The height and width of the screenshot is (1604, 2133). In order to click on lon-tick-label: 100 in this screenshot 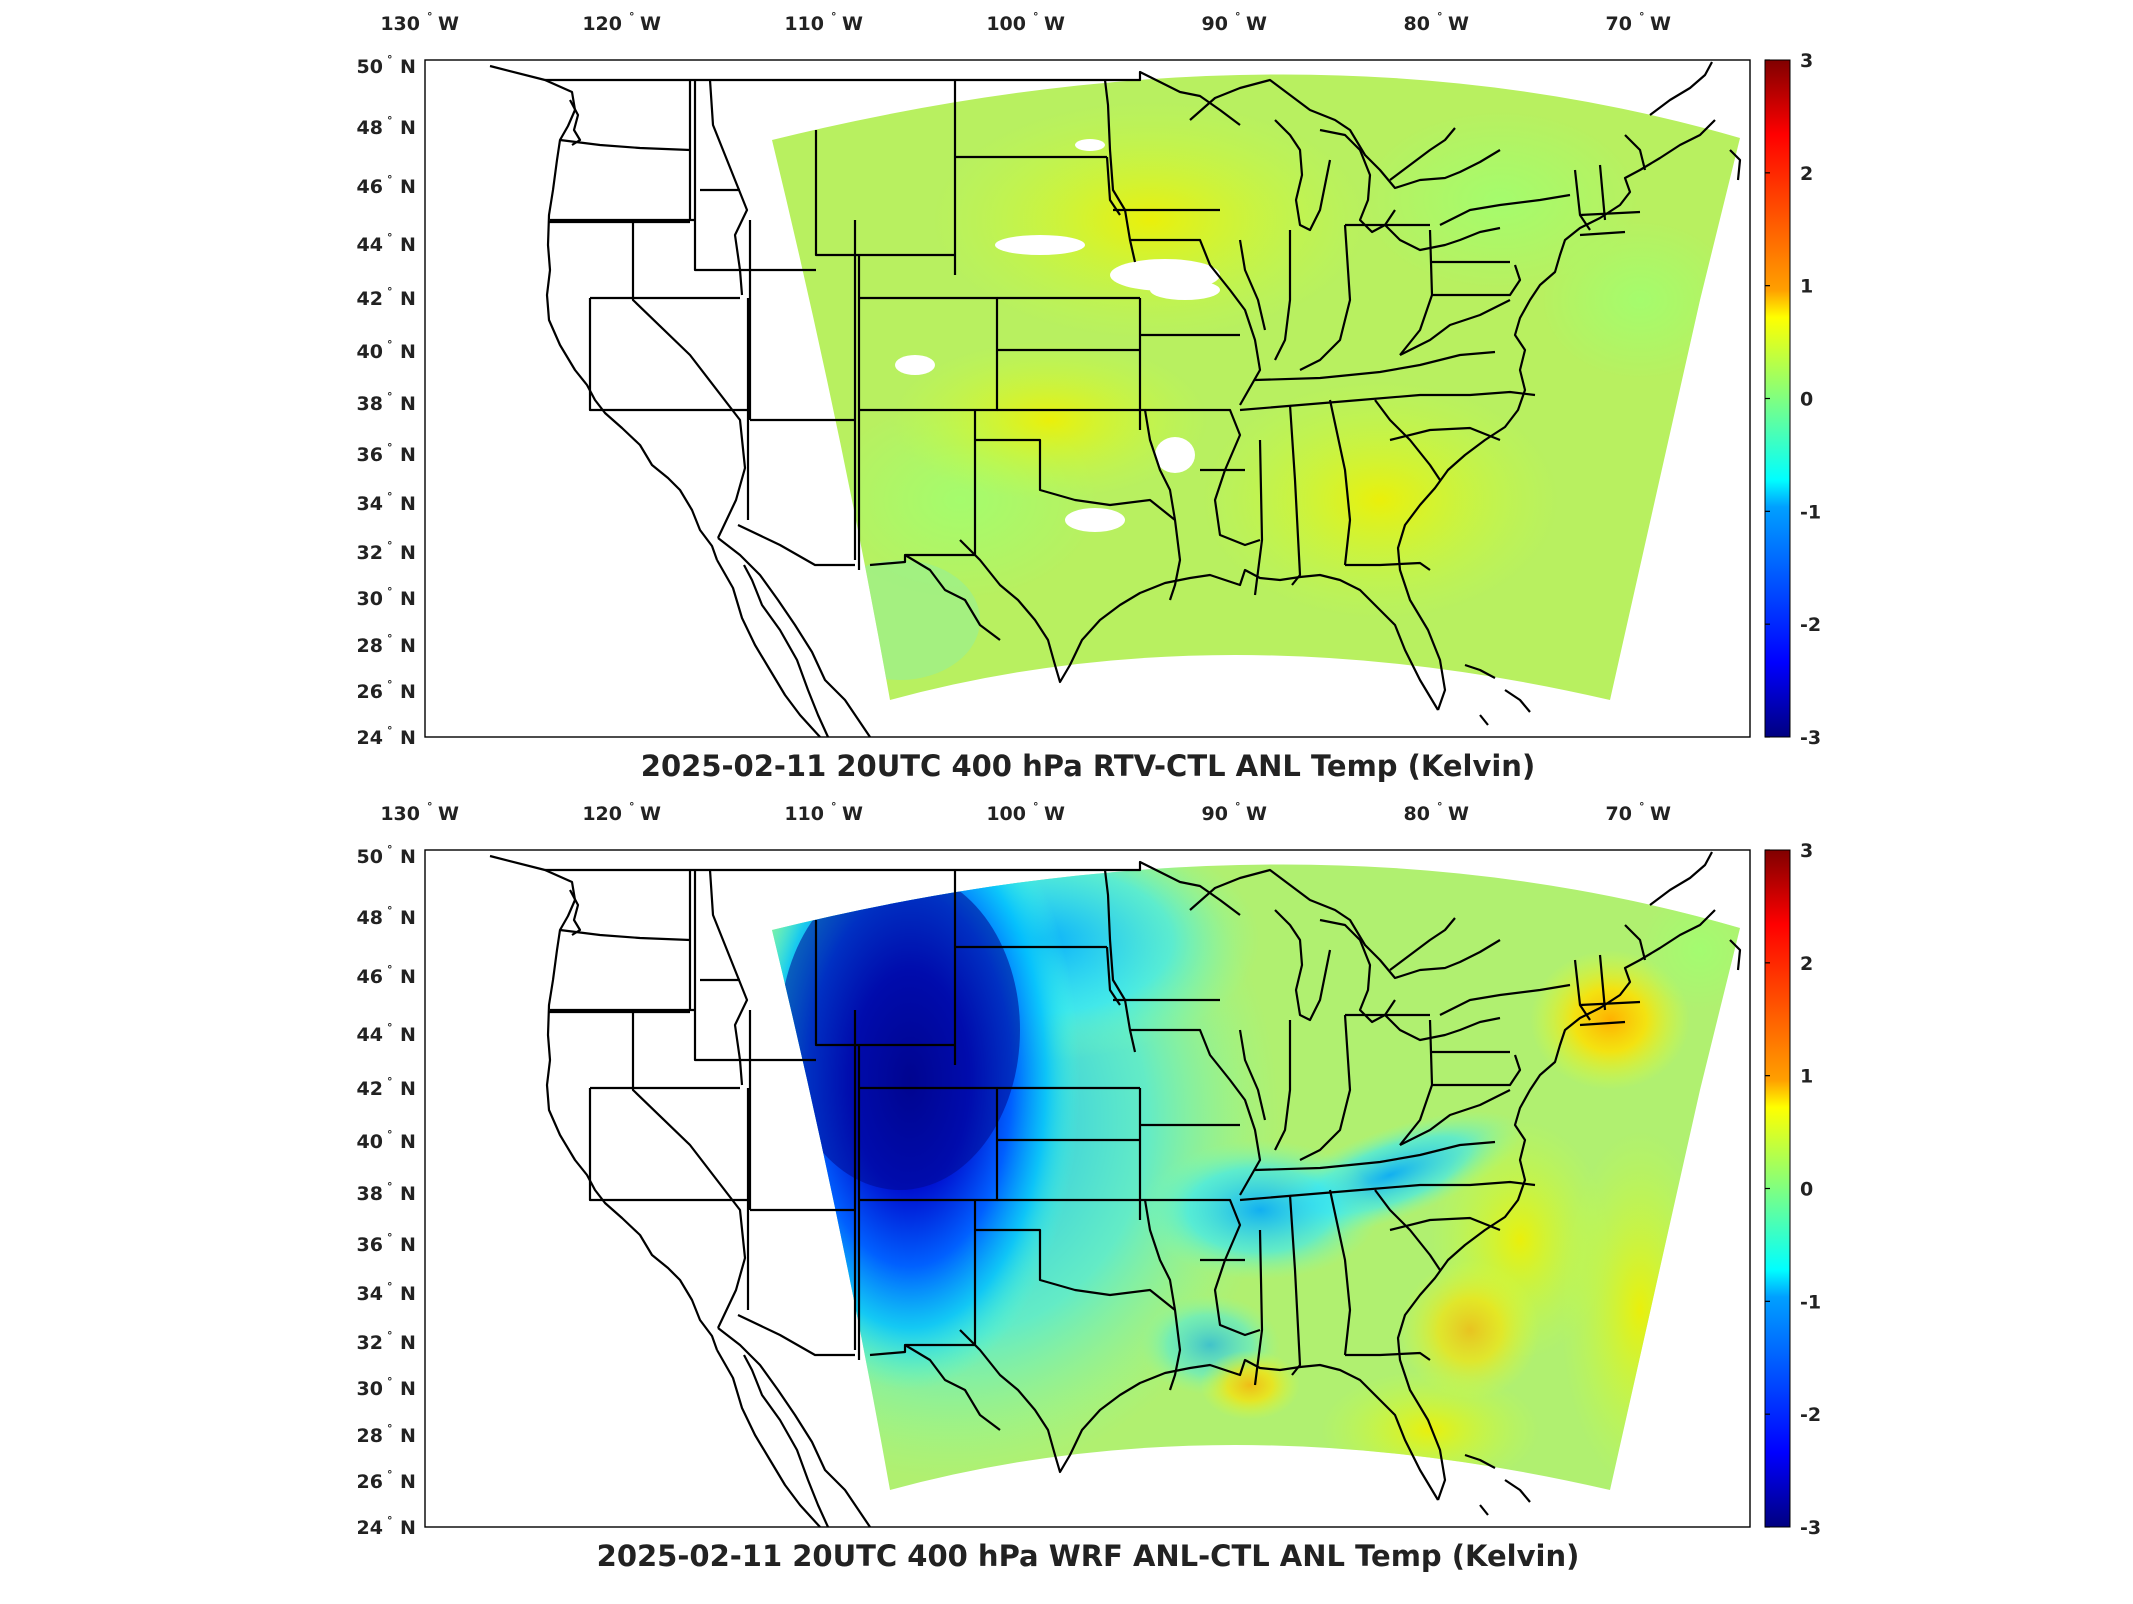, I will do `click(1006, 814)`.